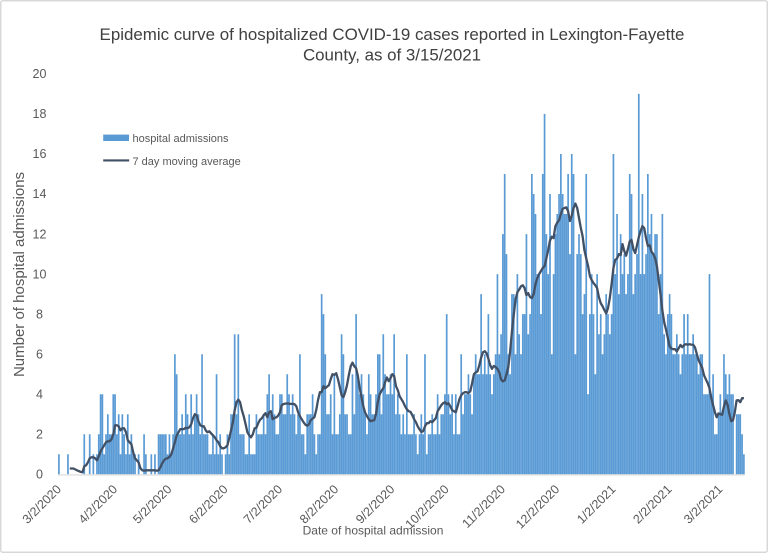 Image resolution: width=768 pixels, height=553 pixels. Describe the element at coordinates (373, 531) in the screenshot. I see `svg-text: Date of hospital admission` at that location.